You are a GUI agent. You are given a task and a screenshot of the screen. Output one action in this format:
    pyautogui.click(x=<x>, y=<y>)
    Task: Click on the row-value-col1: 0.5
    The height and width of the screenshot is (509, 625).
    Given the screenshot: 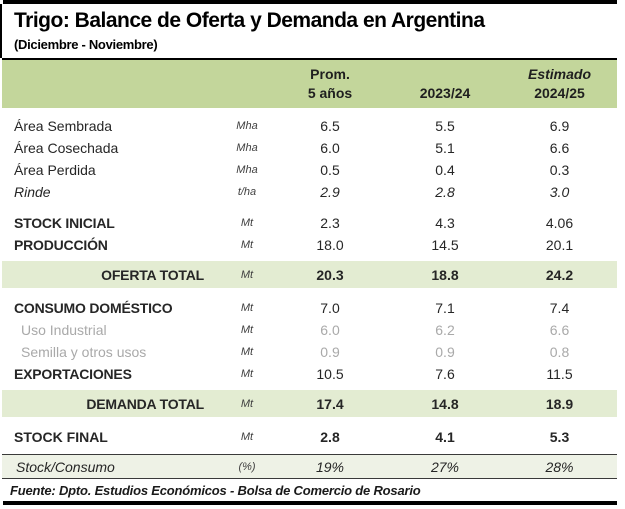 What is the action you would take?
    pyautogui.click(x=330, y=170)
    